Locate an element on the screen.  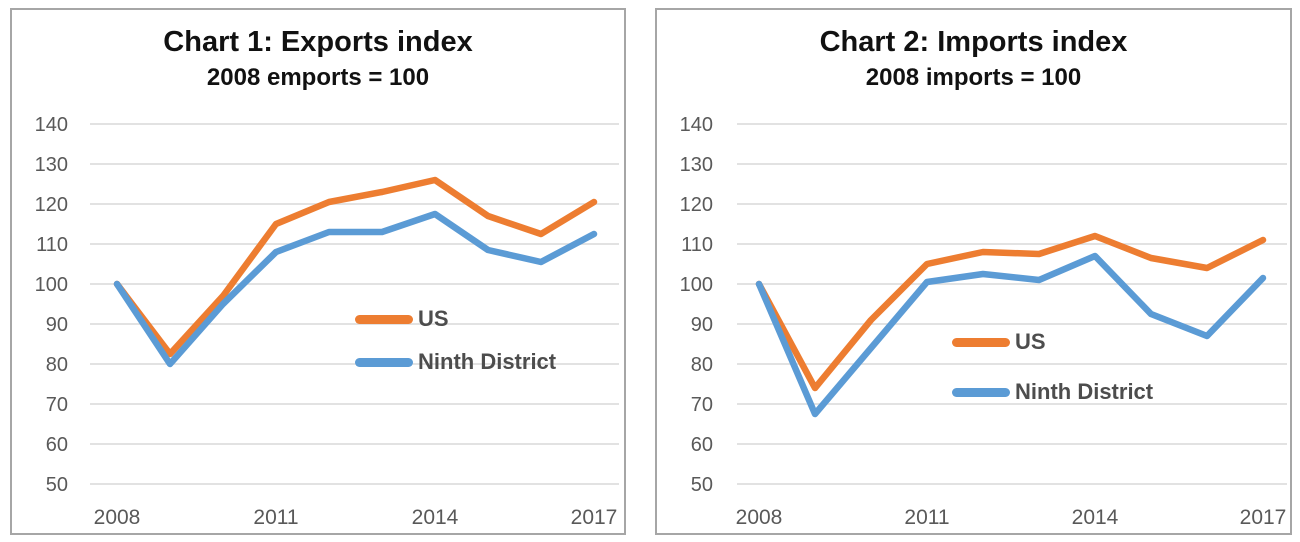
chart-title: Chart 2: Imports index is located at coordinates (973, 42).